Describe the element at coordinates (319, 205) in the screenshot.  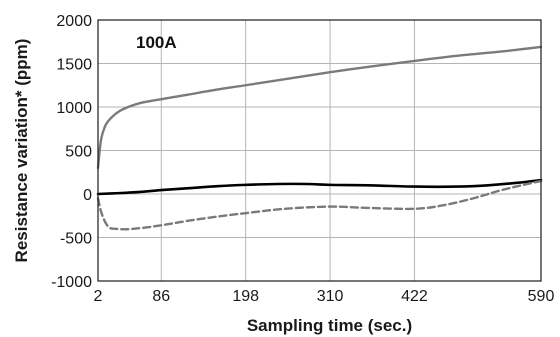
I see `dashed-gray-series-line` at that location.